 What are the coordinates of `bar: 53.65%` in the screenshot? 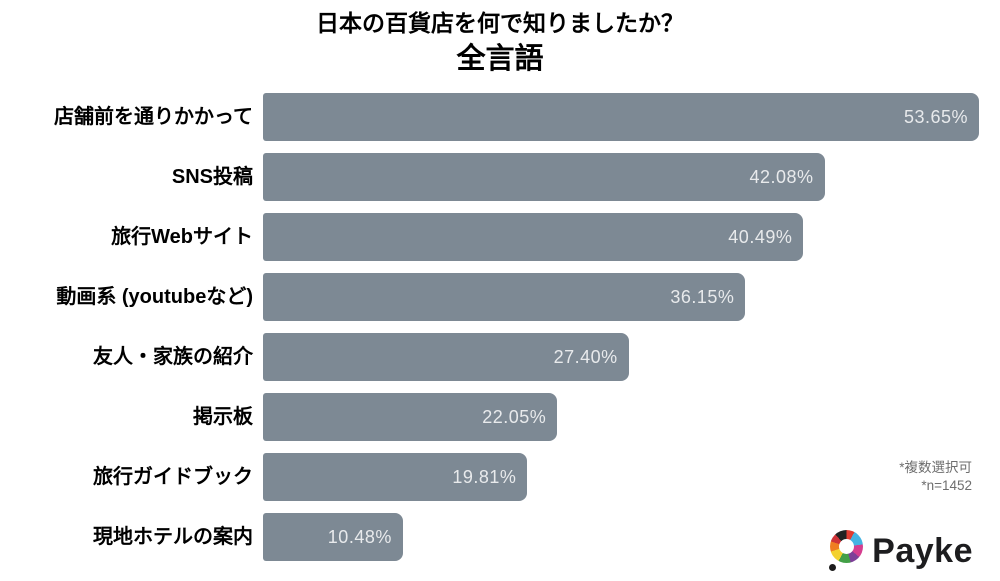 It's located at (621, 117).